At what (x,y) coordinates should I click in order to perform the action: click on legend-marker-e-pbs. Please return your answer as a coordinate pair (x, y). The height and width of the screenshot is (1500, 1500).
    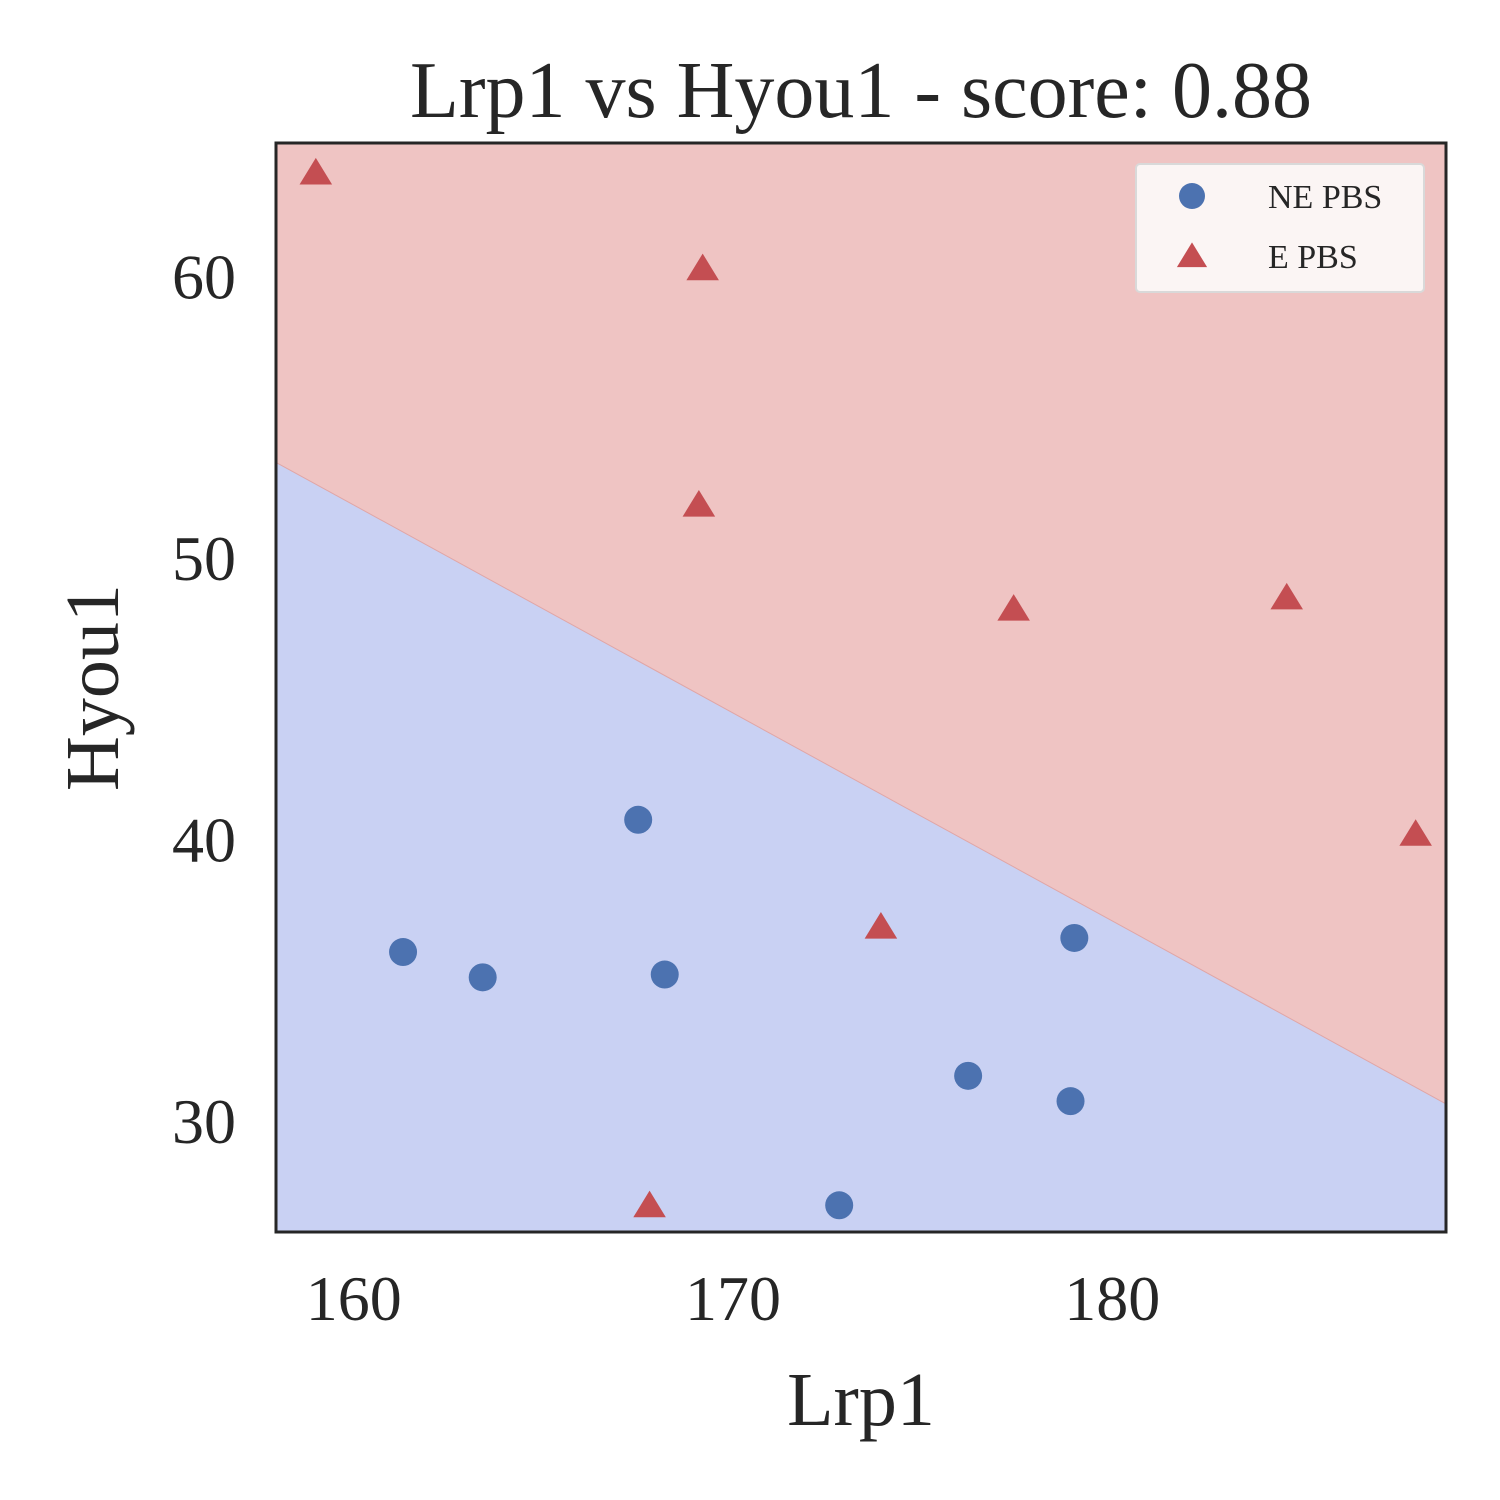
    Looking at the image, I should click on (1192, 255).